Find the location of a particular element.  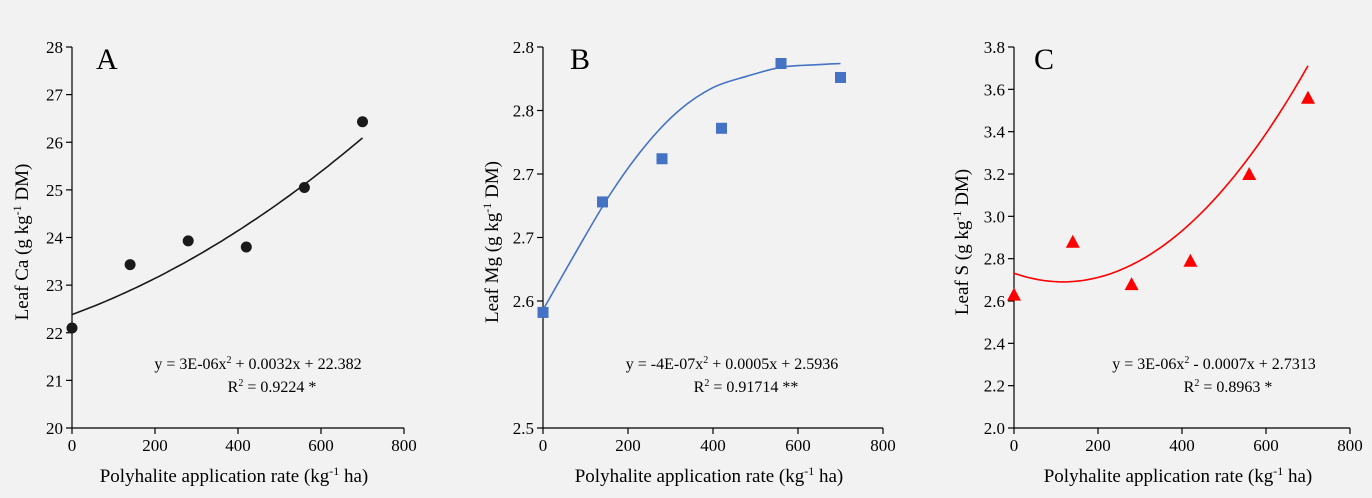

y-tick-label: 2.0 is located at coordinates (994, 428).